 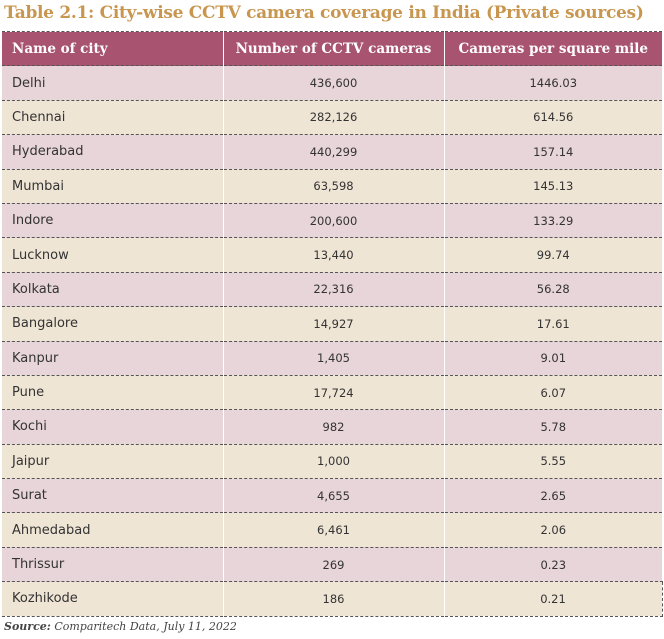 What do you see at coordinates (112, 118) in the screenshot?
I see `city-name: Chennai` at bounding box center [112, 118].